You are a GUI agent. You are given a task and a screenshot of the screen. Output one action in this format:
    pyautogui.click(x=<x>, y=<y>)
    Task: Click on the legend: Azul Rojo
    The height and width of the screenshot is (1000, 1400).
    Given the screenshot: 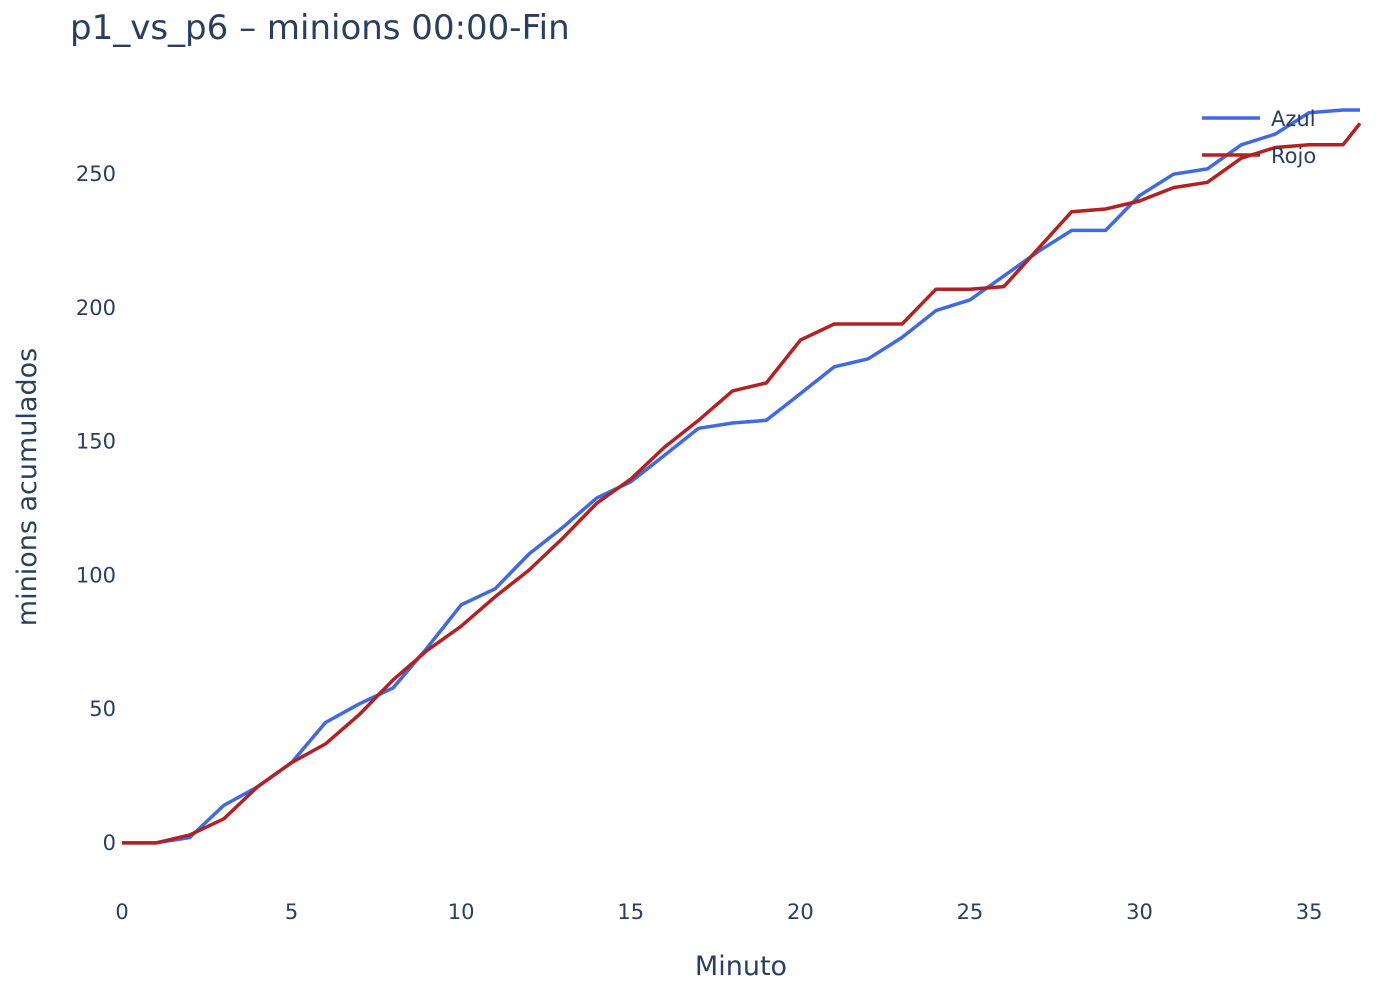 What is the action you would take?
    pyautogui.click(x=1259, y=137)
    